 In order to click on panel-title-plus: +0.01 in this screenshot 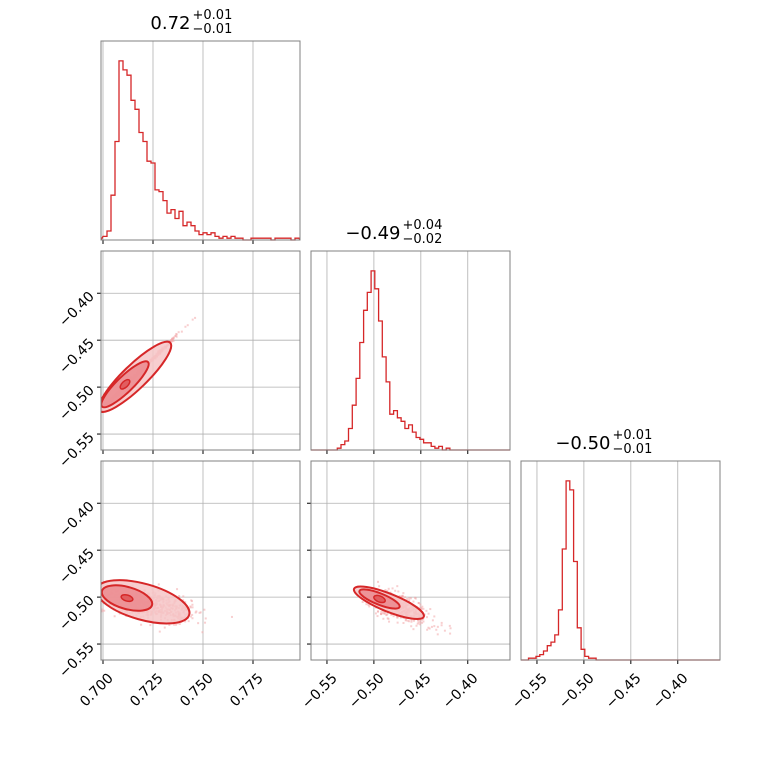, I will do `click(633, 435)`.